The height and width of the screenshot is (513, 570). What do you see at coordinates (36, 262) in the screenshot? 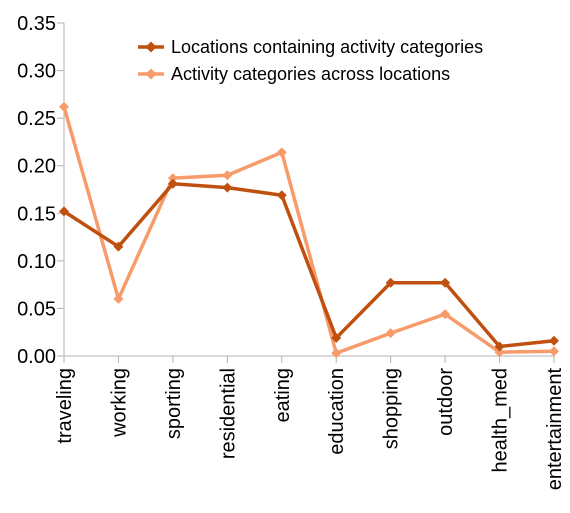
I see `y-tick-label: 0.10` at bounding box center [36, 262].